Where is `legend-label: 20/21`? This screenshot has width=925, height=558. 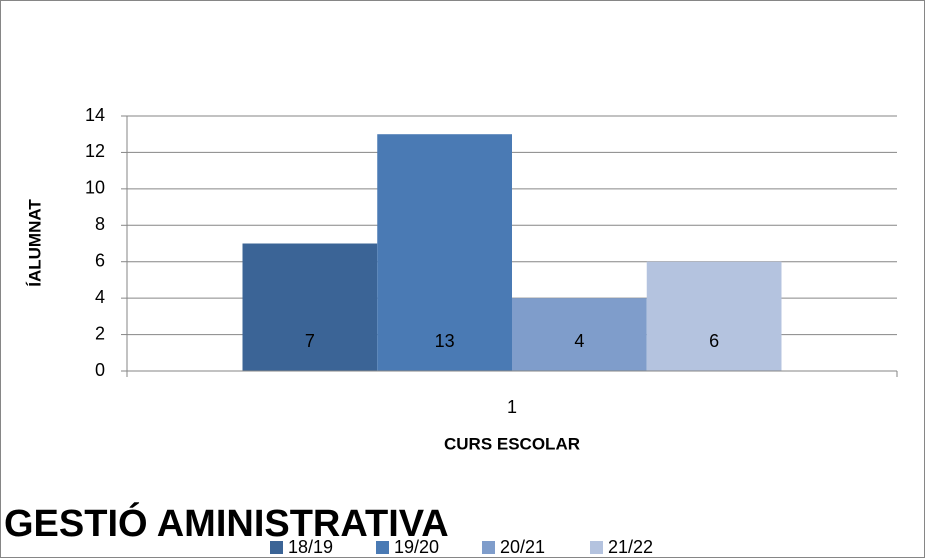 legend-label: 20/21 is located at coordinates (522, 547).